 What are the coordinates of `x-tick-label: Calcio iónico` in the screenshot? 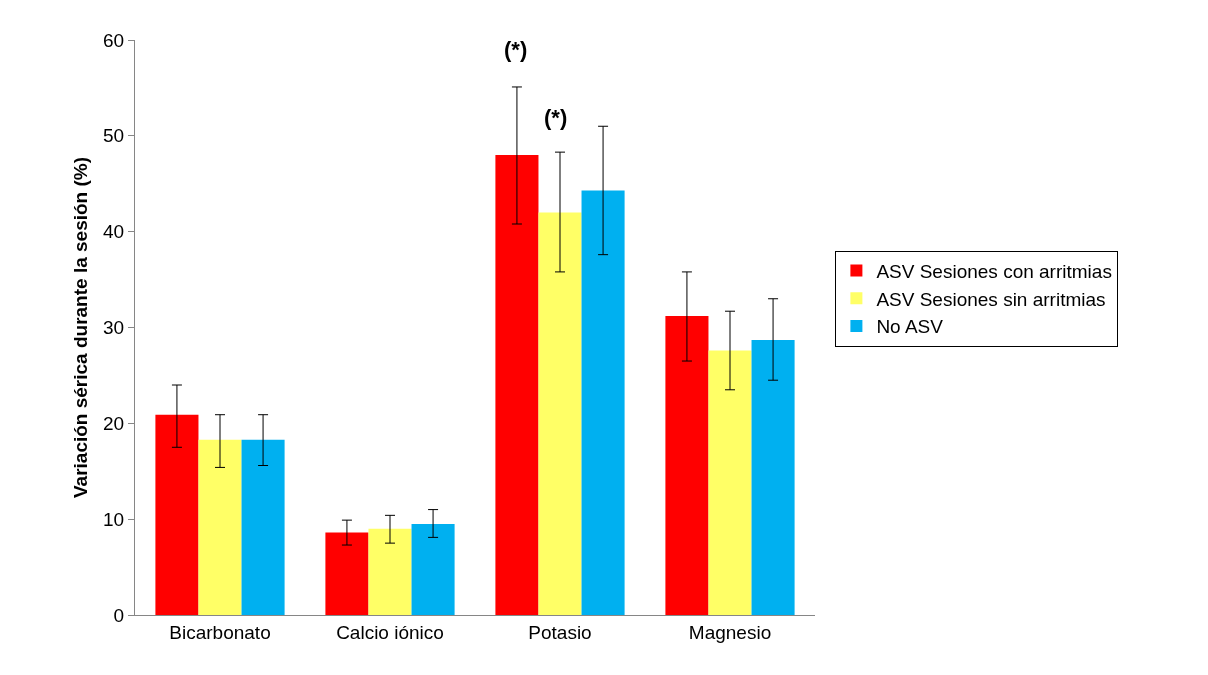 It's located at (390, 632).